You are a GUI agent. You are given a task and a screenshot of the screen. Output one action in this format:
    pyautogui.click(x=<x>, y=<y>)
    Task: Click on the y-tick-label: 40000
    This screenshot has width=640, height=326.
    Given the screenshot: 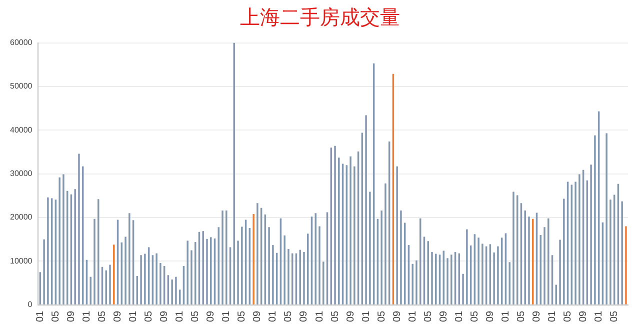 What is the action you would take?
    pyautogui.click(x=21, y=129)
    